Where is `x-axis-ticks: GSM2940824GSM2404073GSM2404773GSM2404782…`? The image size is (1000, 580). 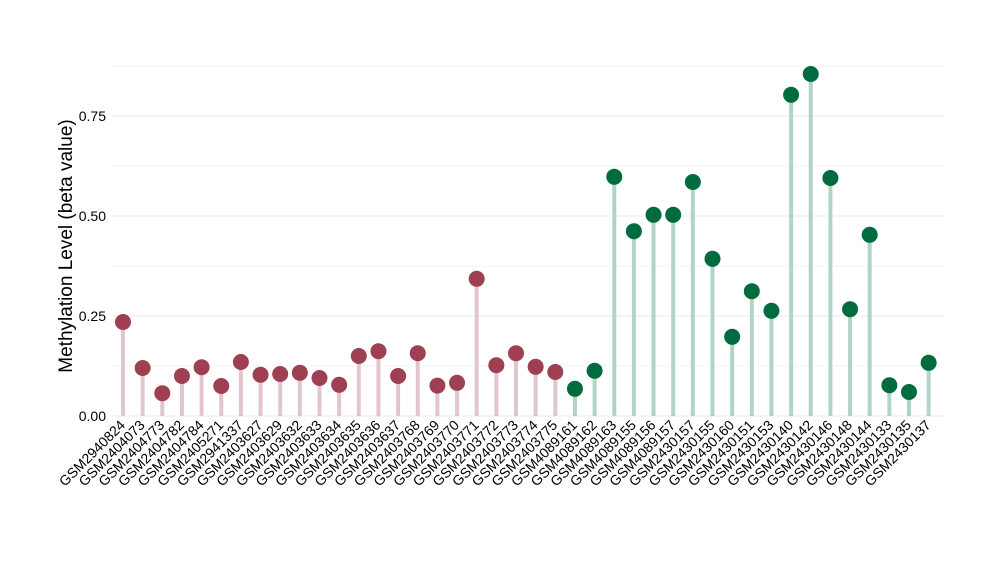 x-axis-ticks: GSM2940824GSM2404073GSM2404773GSM2404782… is located at coordinates (495, 453).